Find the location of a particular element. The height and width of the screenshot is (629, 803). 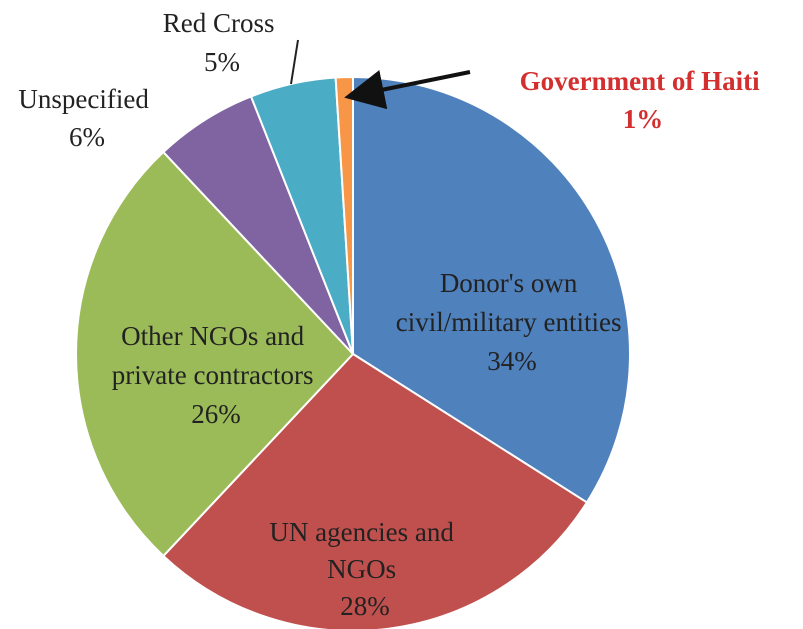

slice-label-red-cross: Red Cross 5% is located at coordinates (222, 42).